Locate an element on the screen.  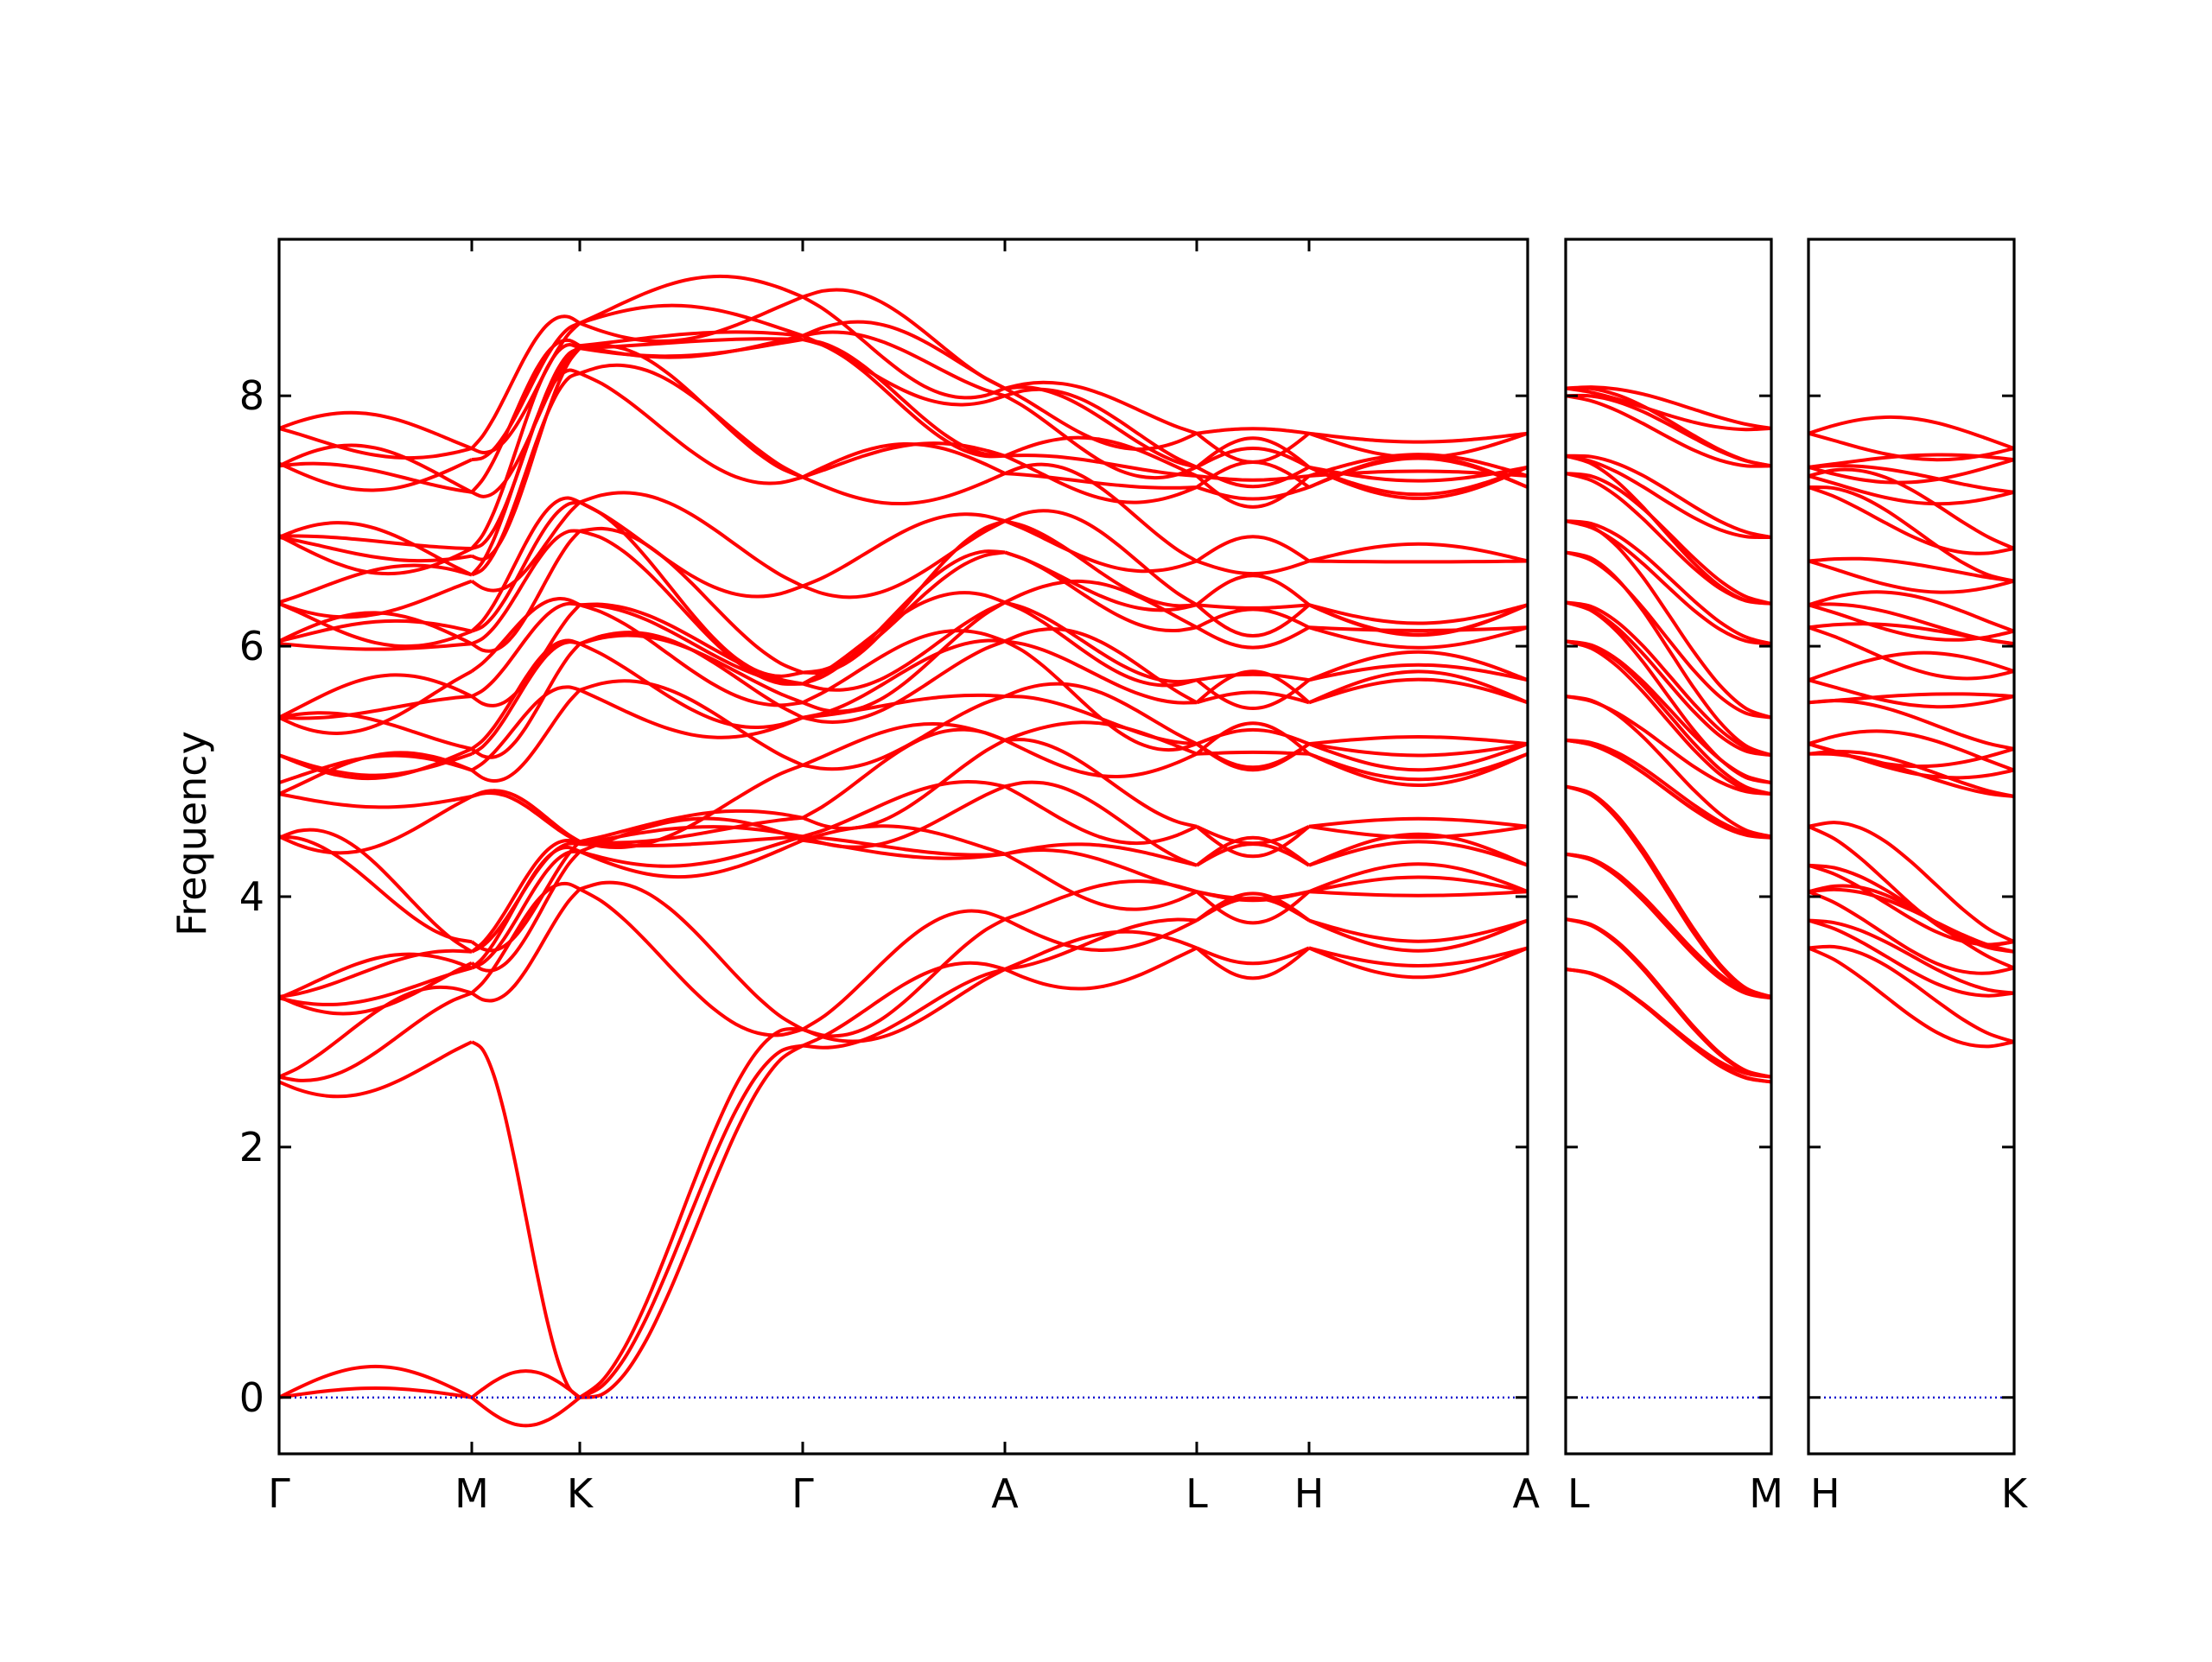
x-tick-label: H is located at coordinates (1825, 1493).